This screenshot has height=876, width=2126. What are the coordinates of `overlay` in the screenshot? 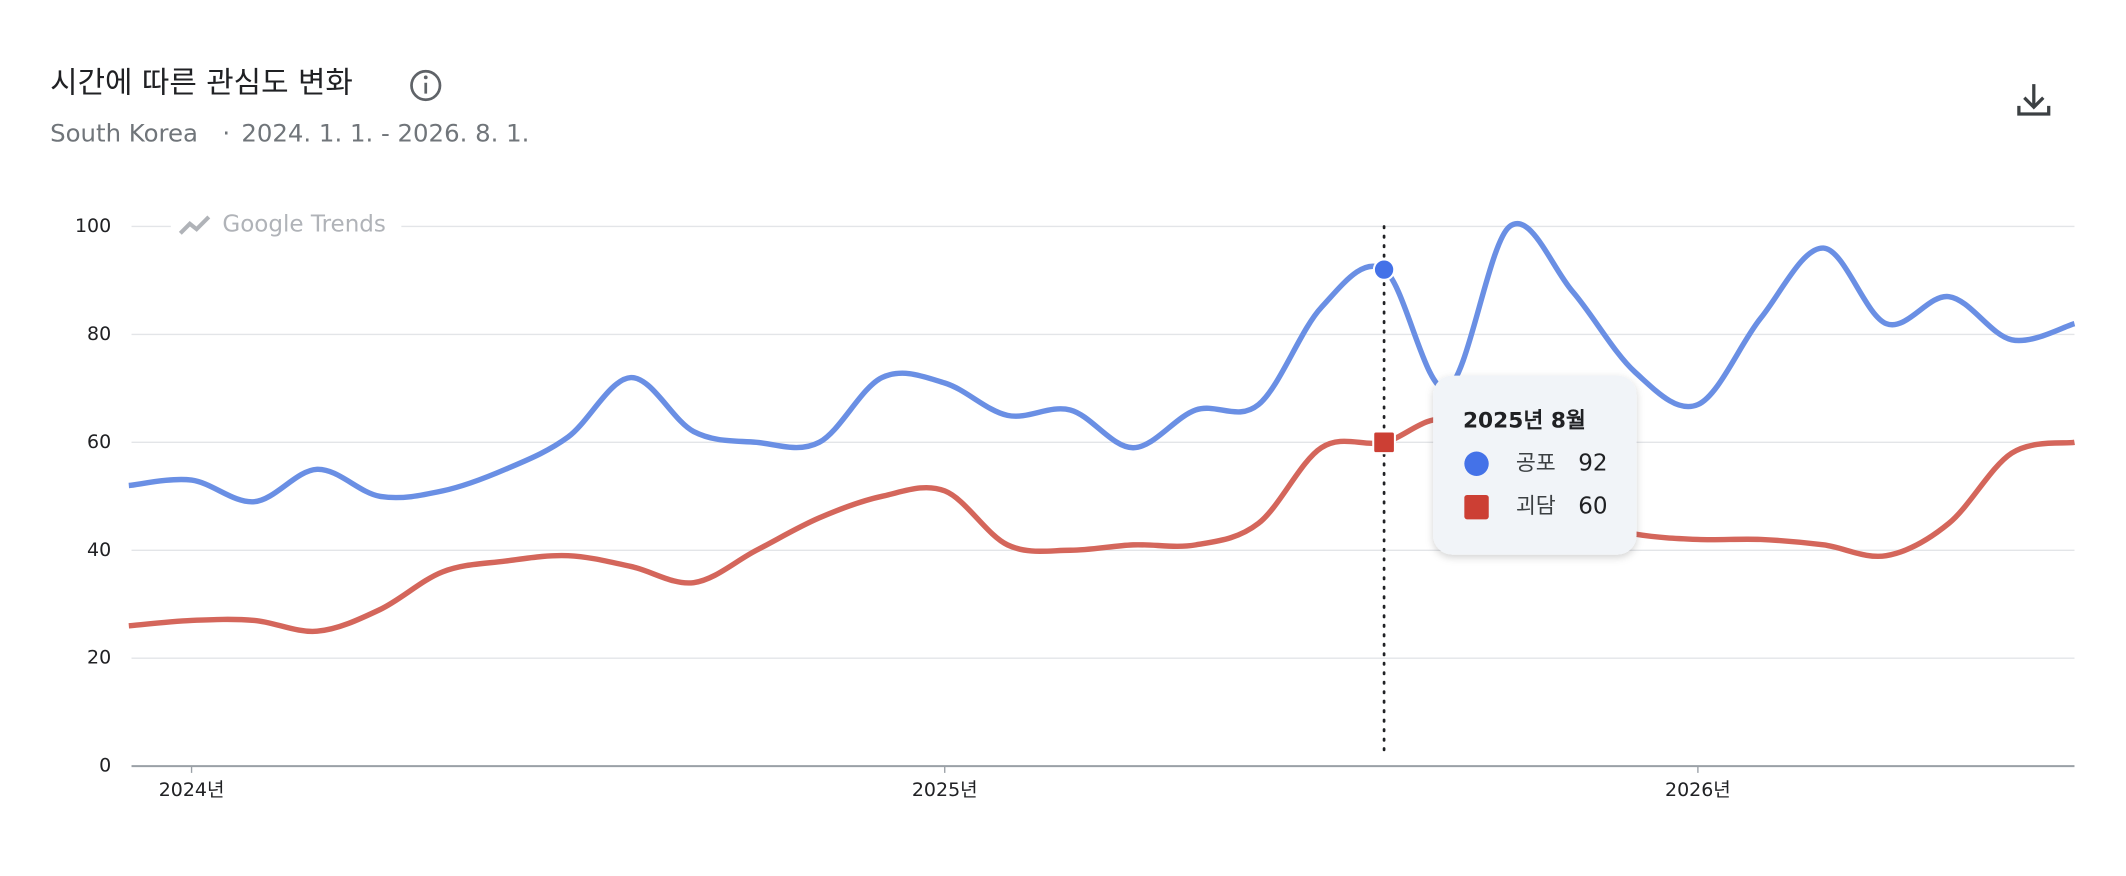 It's located at (1384, 491).